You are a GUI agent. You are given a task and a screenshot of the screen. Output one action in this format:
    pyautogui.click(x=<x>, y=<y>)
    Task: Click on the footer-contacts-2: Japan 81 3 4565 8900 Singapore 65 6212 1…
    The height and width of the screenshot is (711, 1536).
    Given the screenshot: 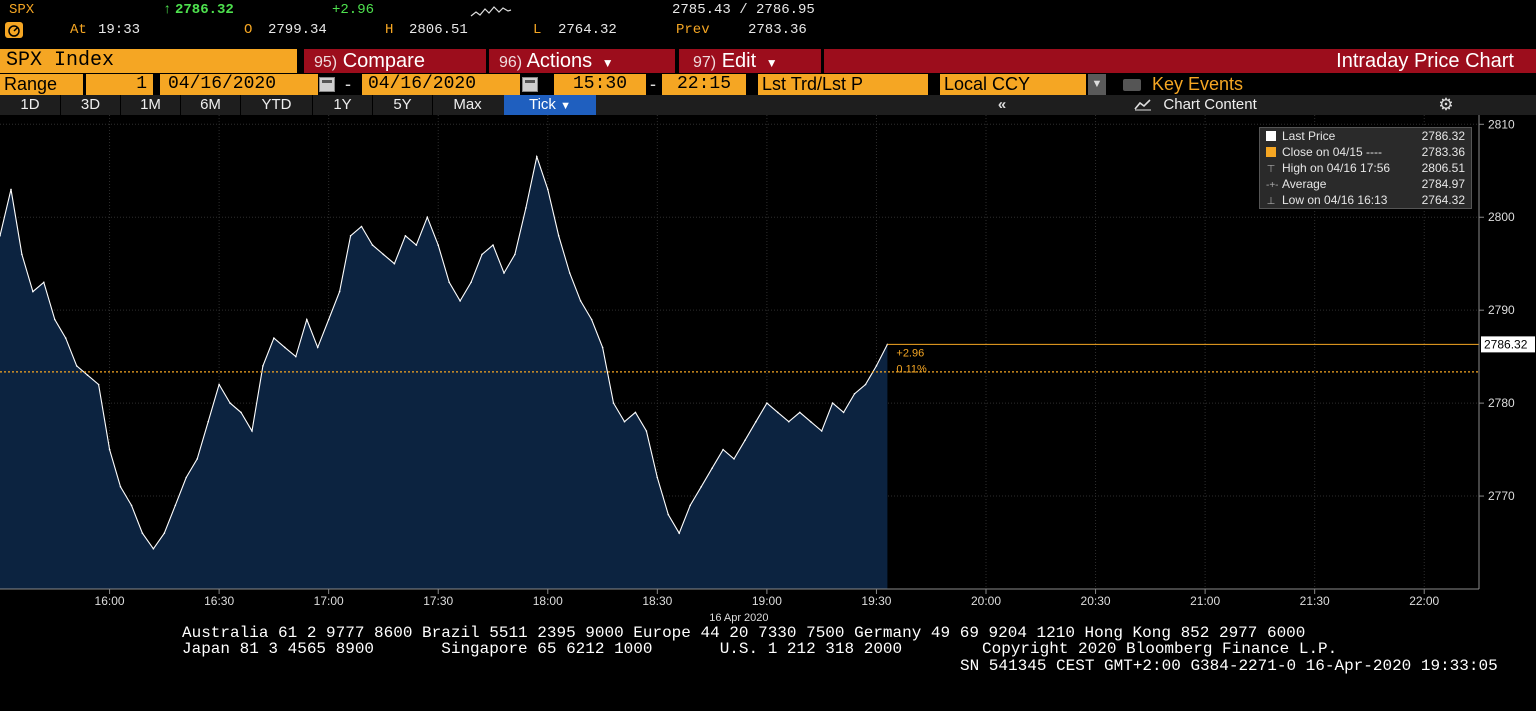 What is the action you would take?
    pyautogui.click(x=542, y=649)
    